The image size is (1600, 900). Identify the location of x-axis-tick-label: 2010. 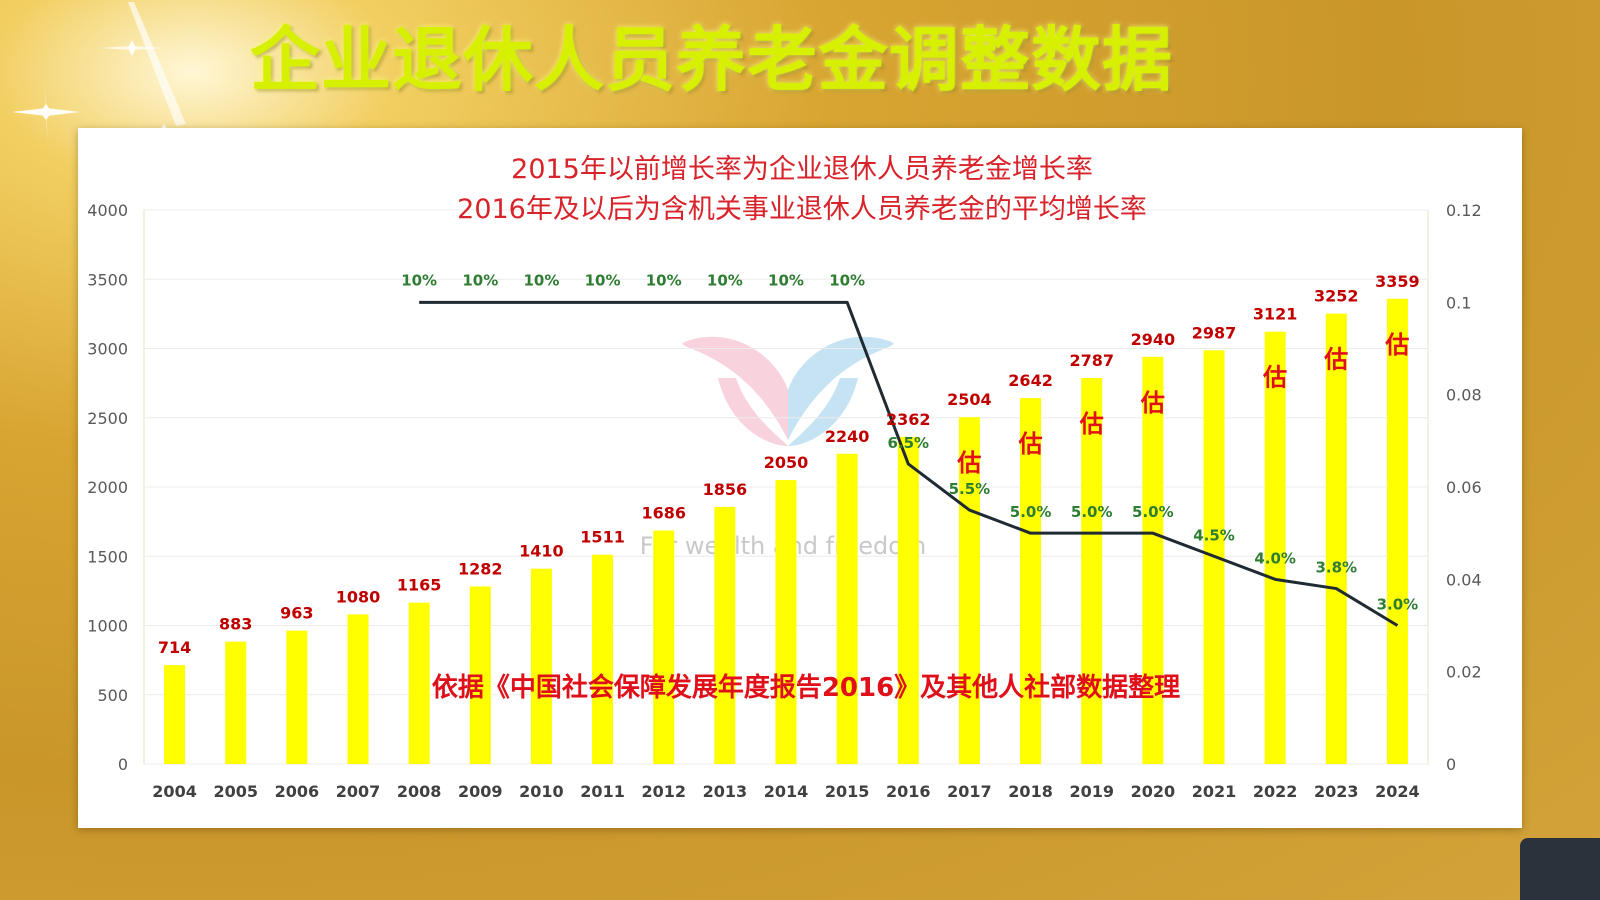
(541, 791).